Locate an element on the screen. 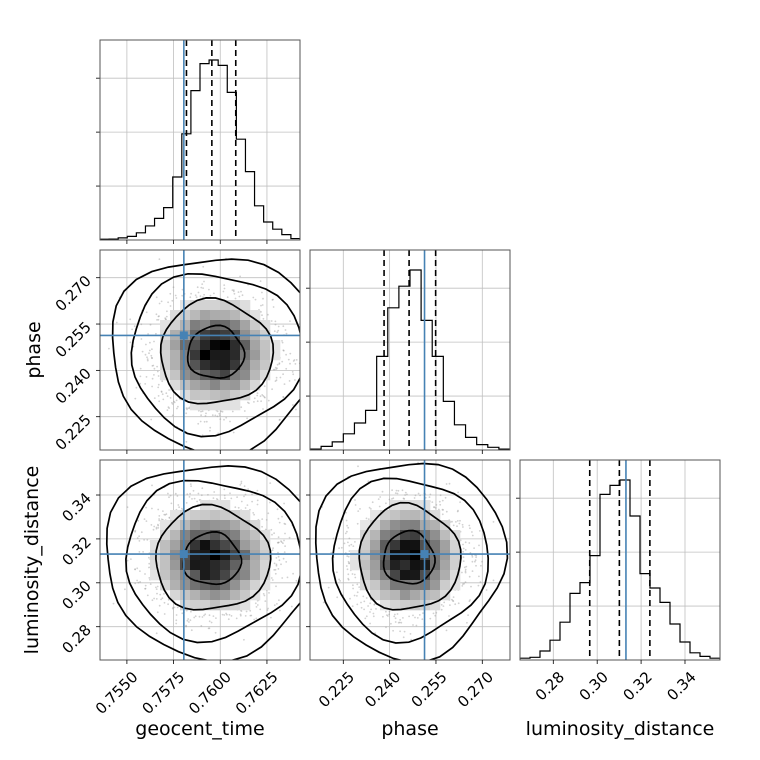 The width and height of the screenshot is (760, 760). x-tick-label: 0.270 is located at coordinates (475, 689).